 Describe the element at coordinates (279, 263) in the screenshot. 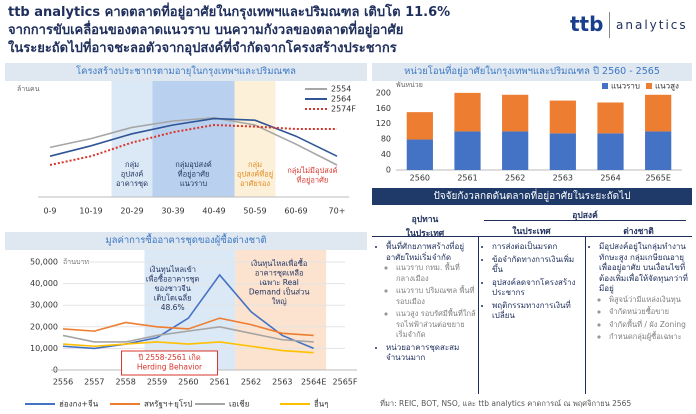

I see `annotation: เงินทุนไหลเพื่อซื้อ` at that location.